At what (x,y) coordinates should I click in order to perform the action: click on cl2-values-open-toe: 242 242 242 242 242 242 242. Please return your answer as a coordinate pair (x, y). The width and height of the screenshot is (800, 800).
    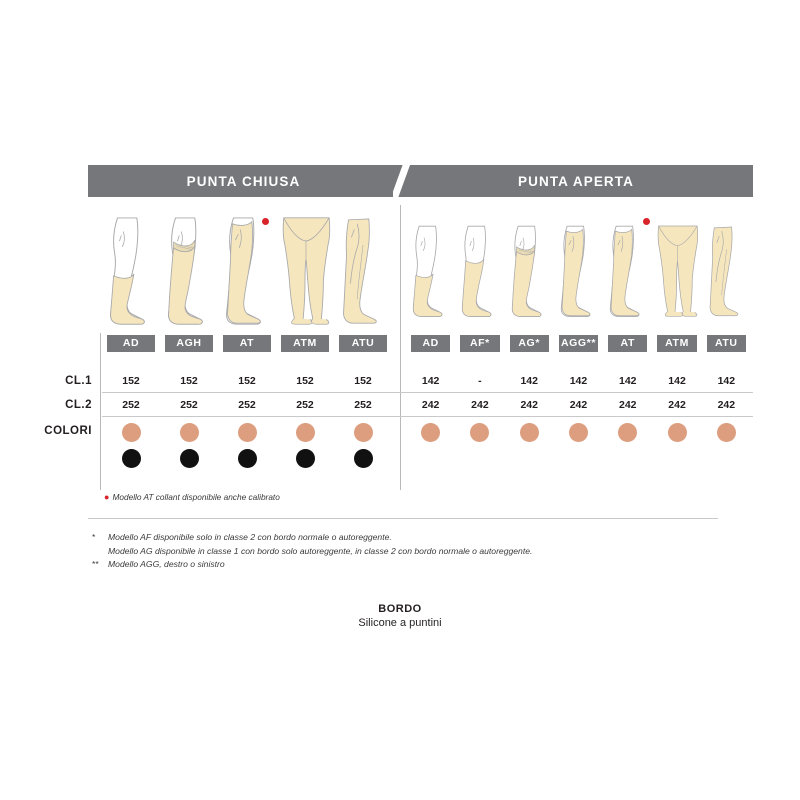
    Looking at the image, I should click on (578, 405).